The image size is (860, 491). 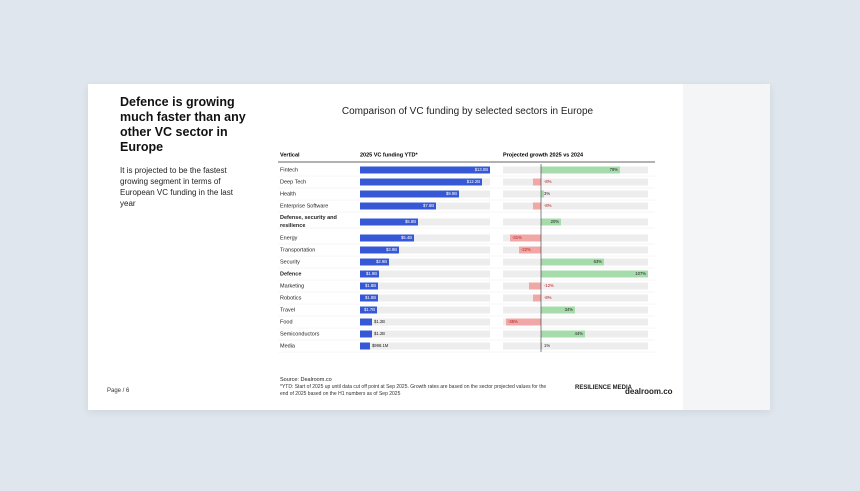 What do you see at coordinates (549, 285) in the screenshot?
I see `value-label: -12%` at bounding box center [549, 285].